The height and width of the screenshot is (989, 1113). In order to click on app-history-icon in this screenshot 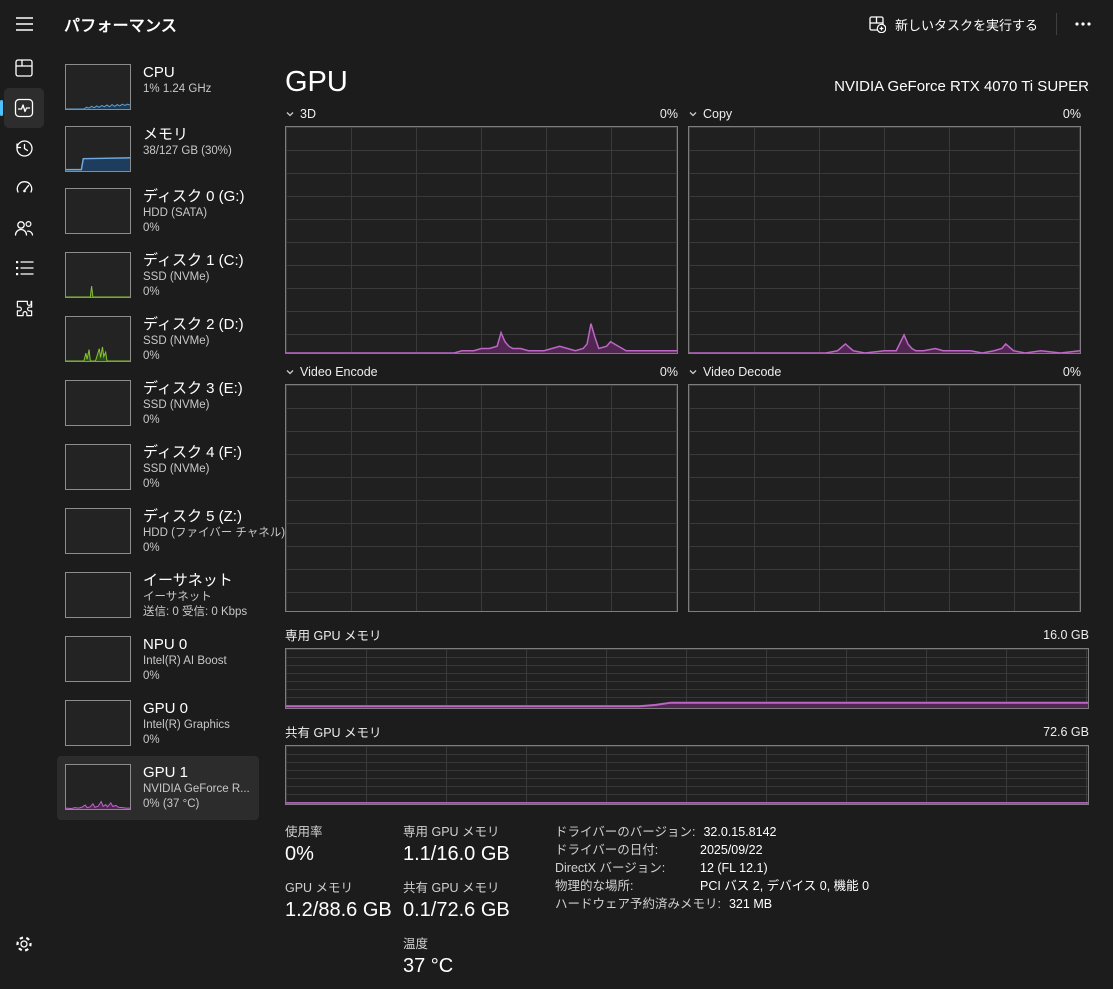, I will do `click(24, 148)`.